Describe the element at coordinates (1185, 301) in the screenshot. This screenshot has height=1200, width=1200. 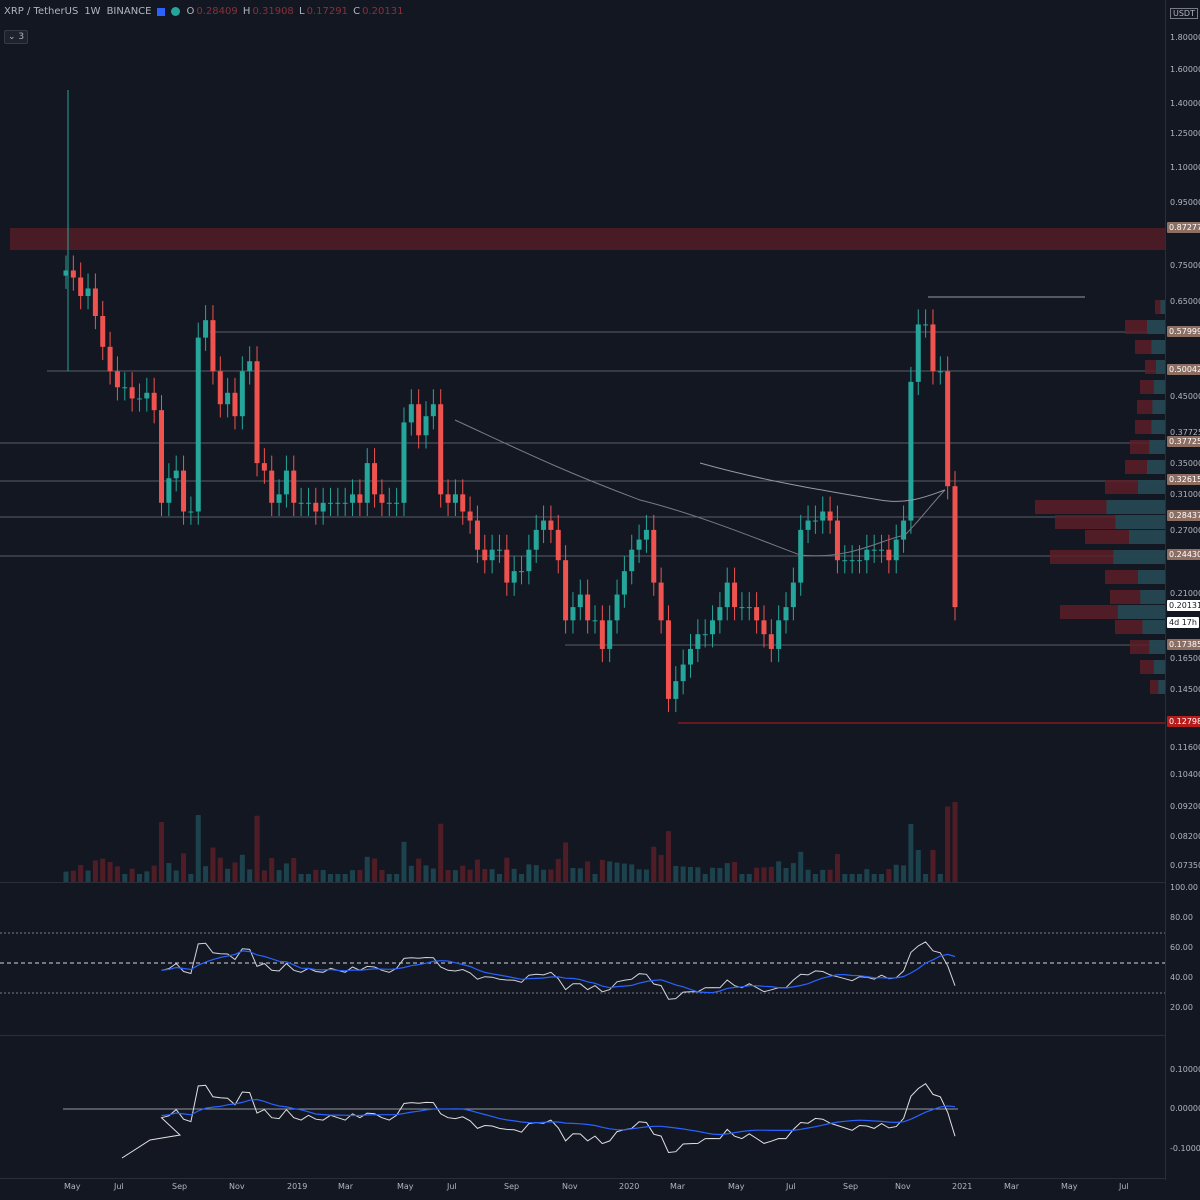
I see `price-tick-label: 0.65000` at that location.